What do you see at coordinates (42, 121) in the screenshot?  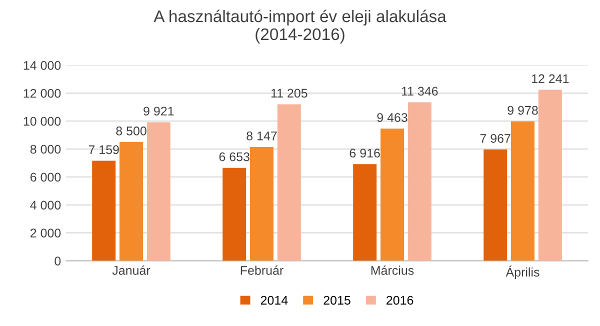 I see `y-tick-label: 10 000` at bounding box center [42, 121].